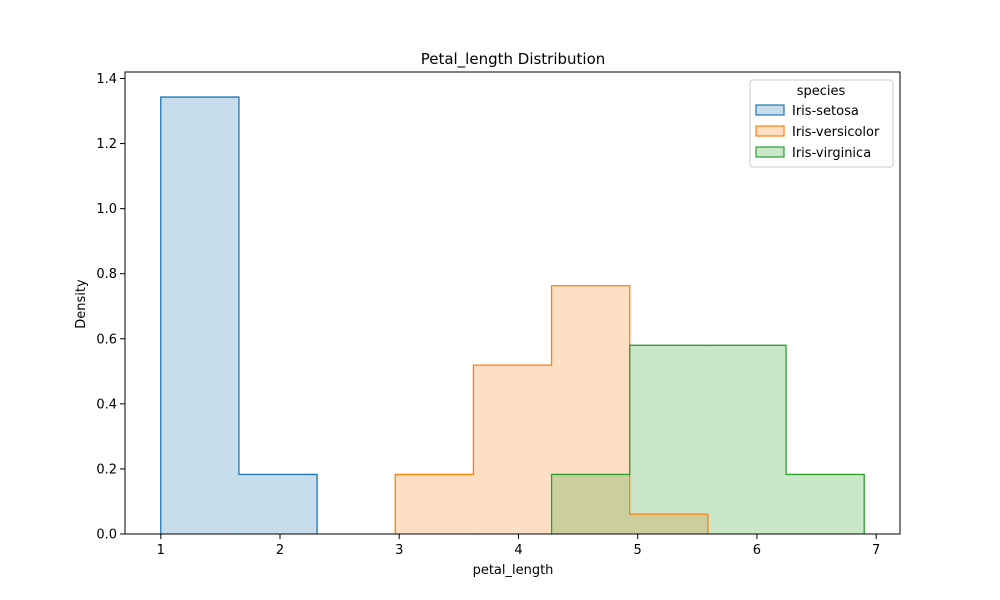  I want to click on x-tick-label: 1, so click(161, 550).